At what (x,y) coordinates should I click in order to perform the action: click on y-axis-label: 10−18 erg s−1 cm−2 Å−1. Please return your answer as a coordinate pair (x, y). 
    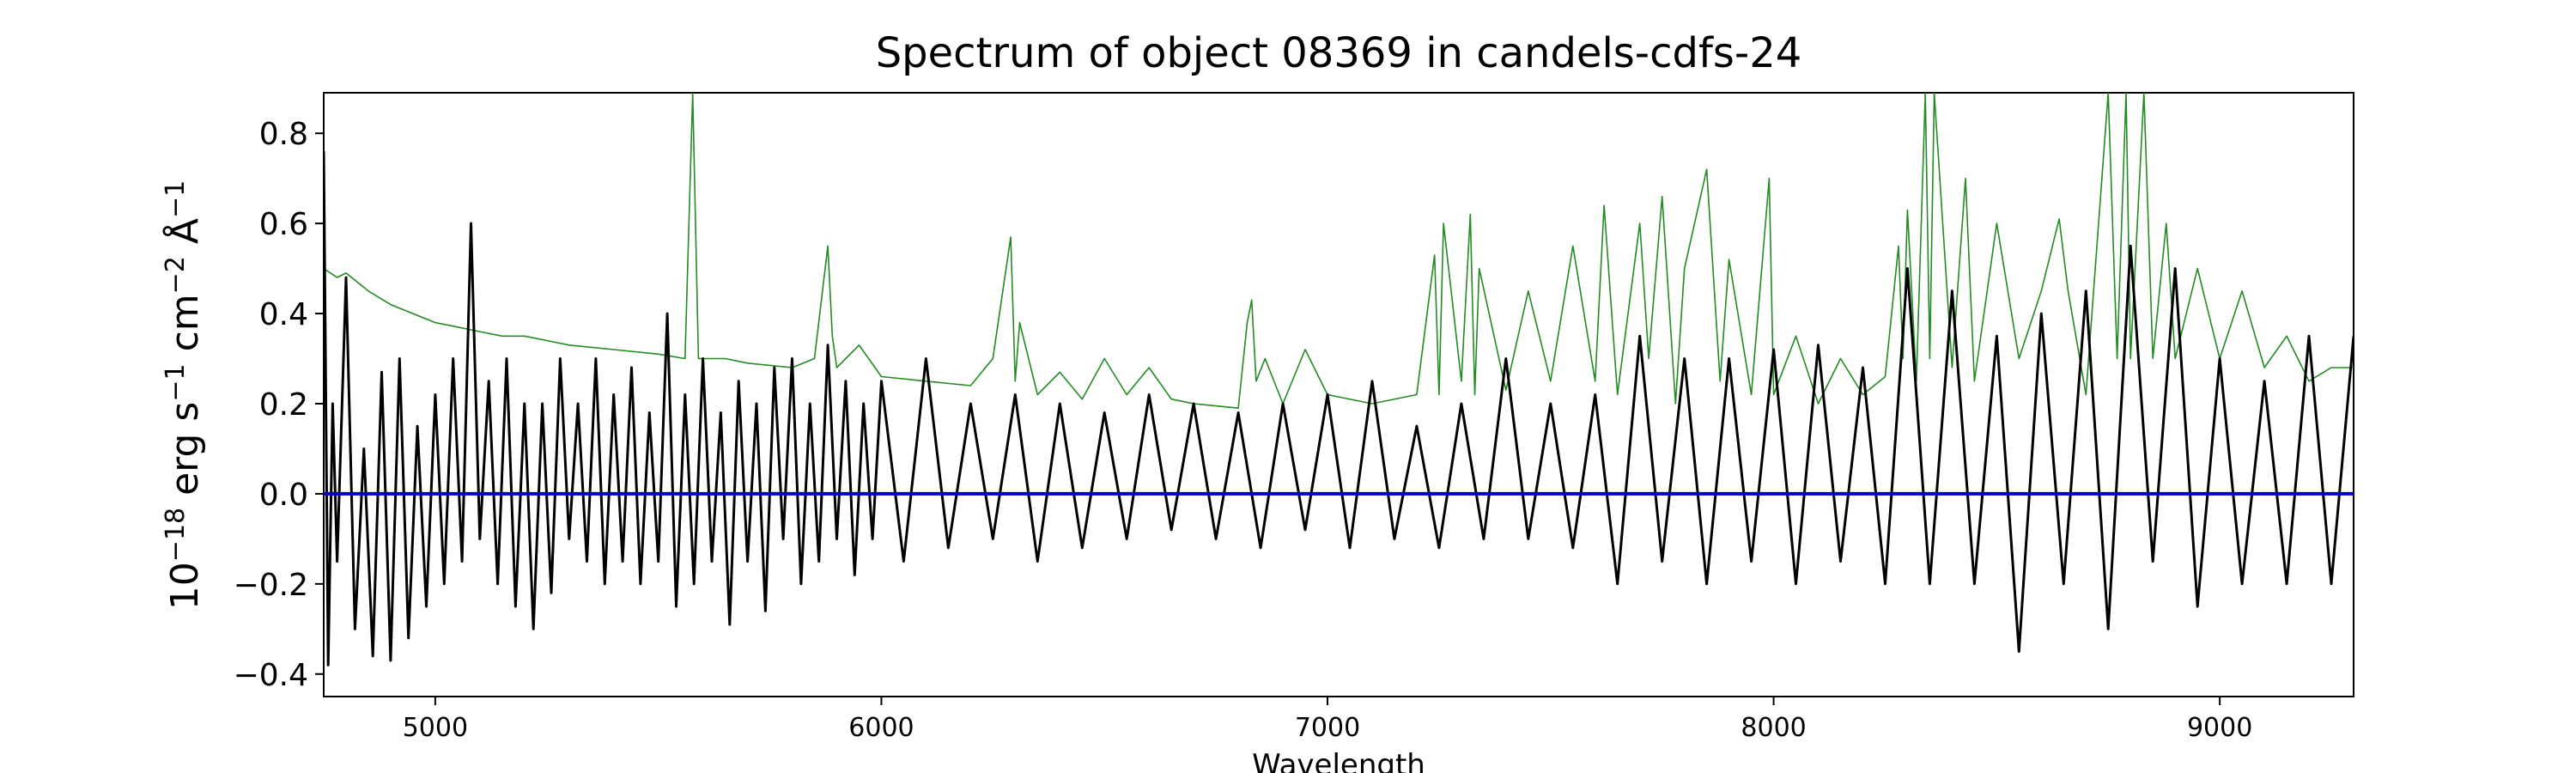
    Looking at the image, I should click on (184, 395).